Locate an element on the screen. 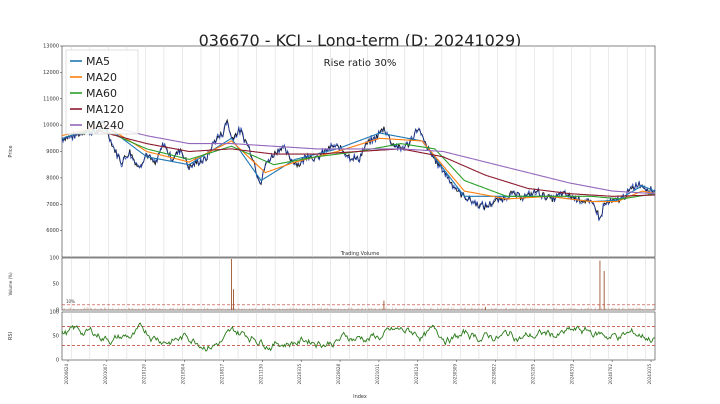  volume-ytick-label: 0 is located at coordinates (57, 311).